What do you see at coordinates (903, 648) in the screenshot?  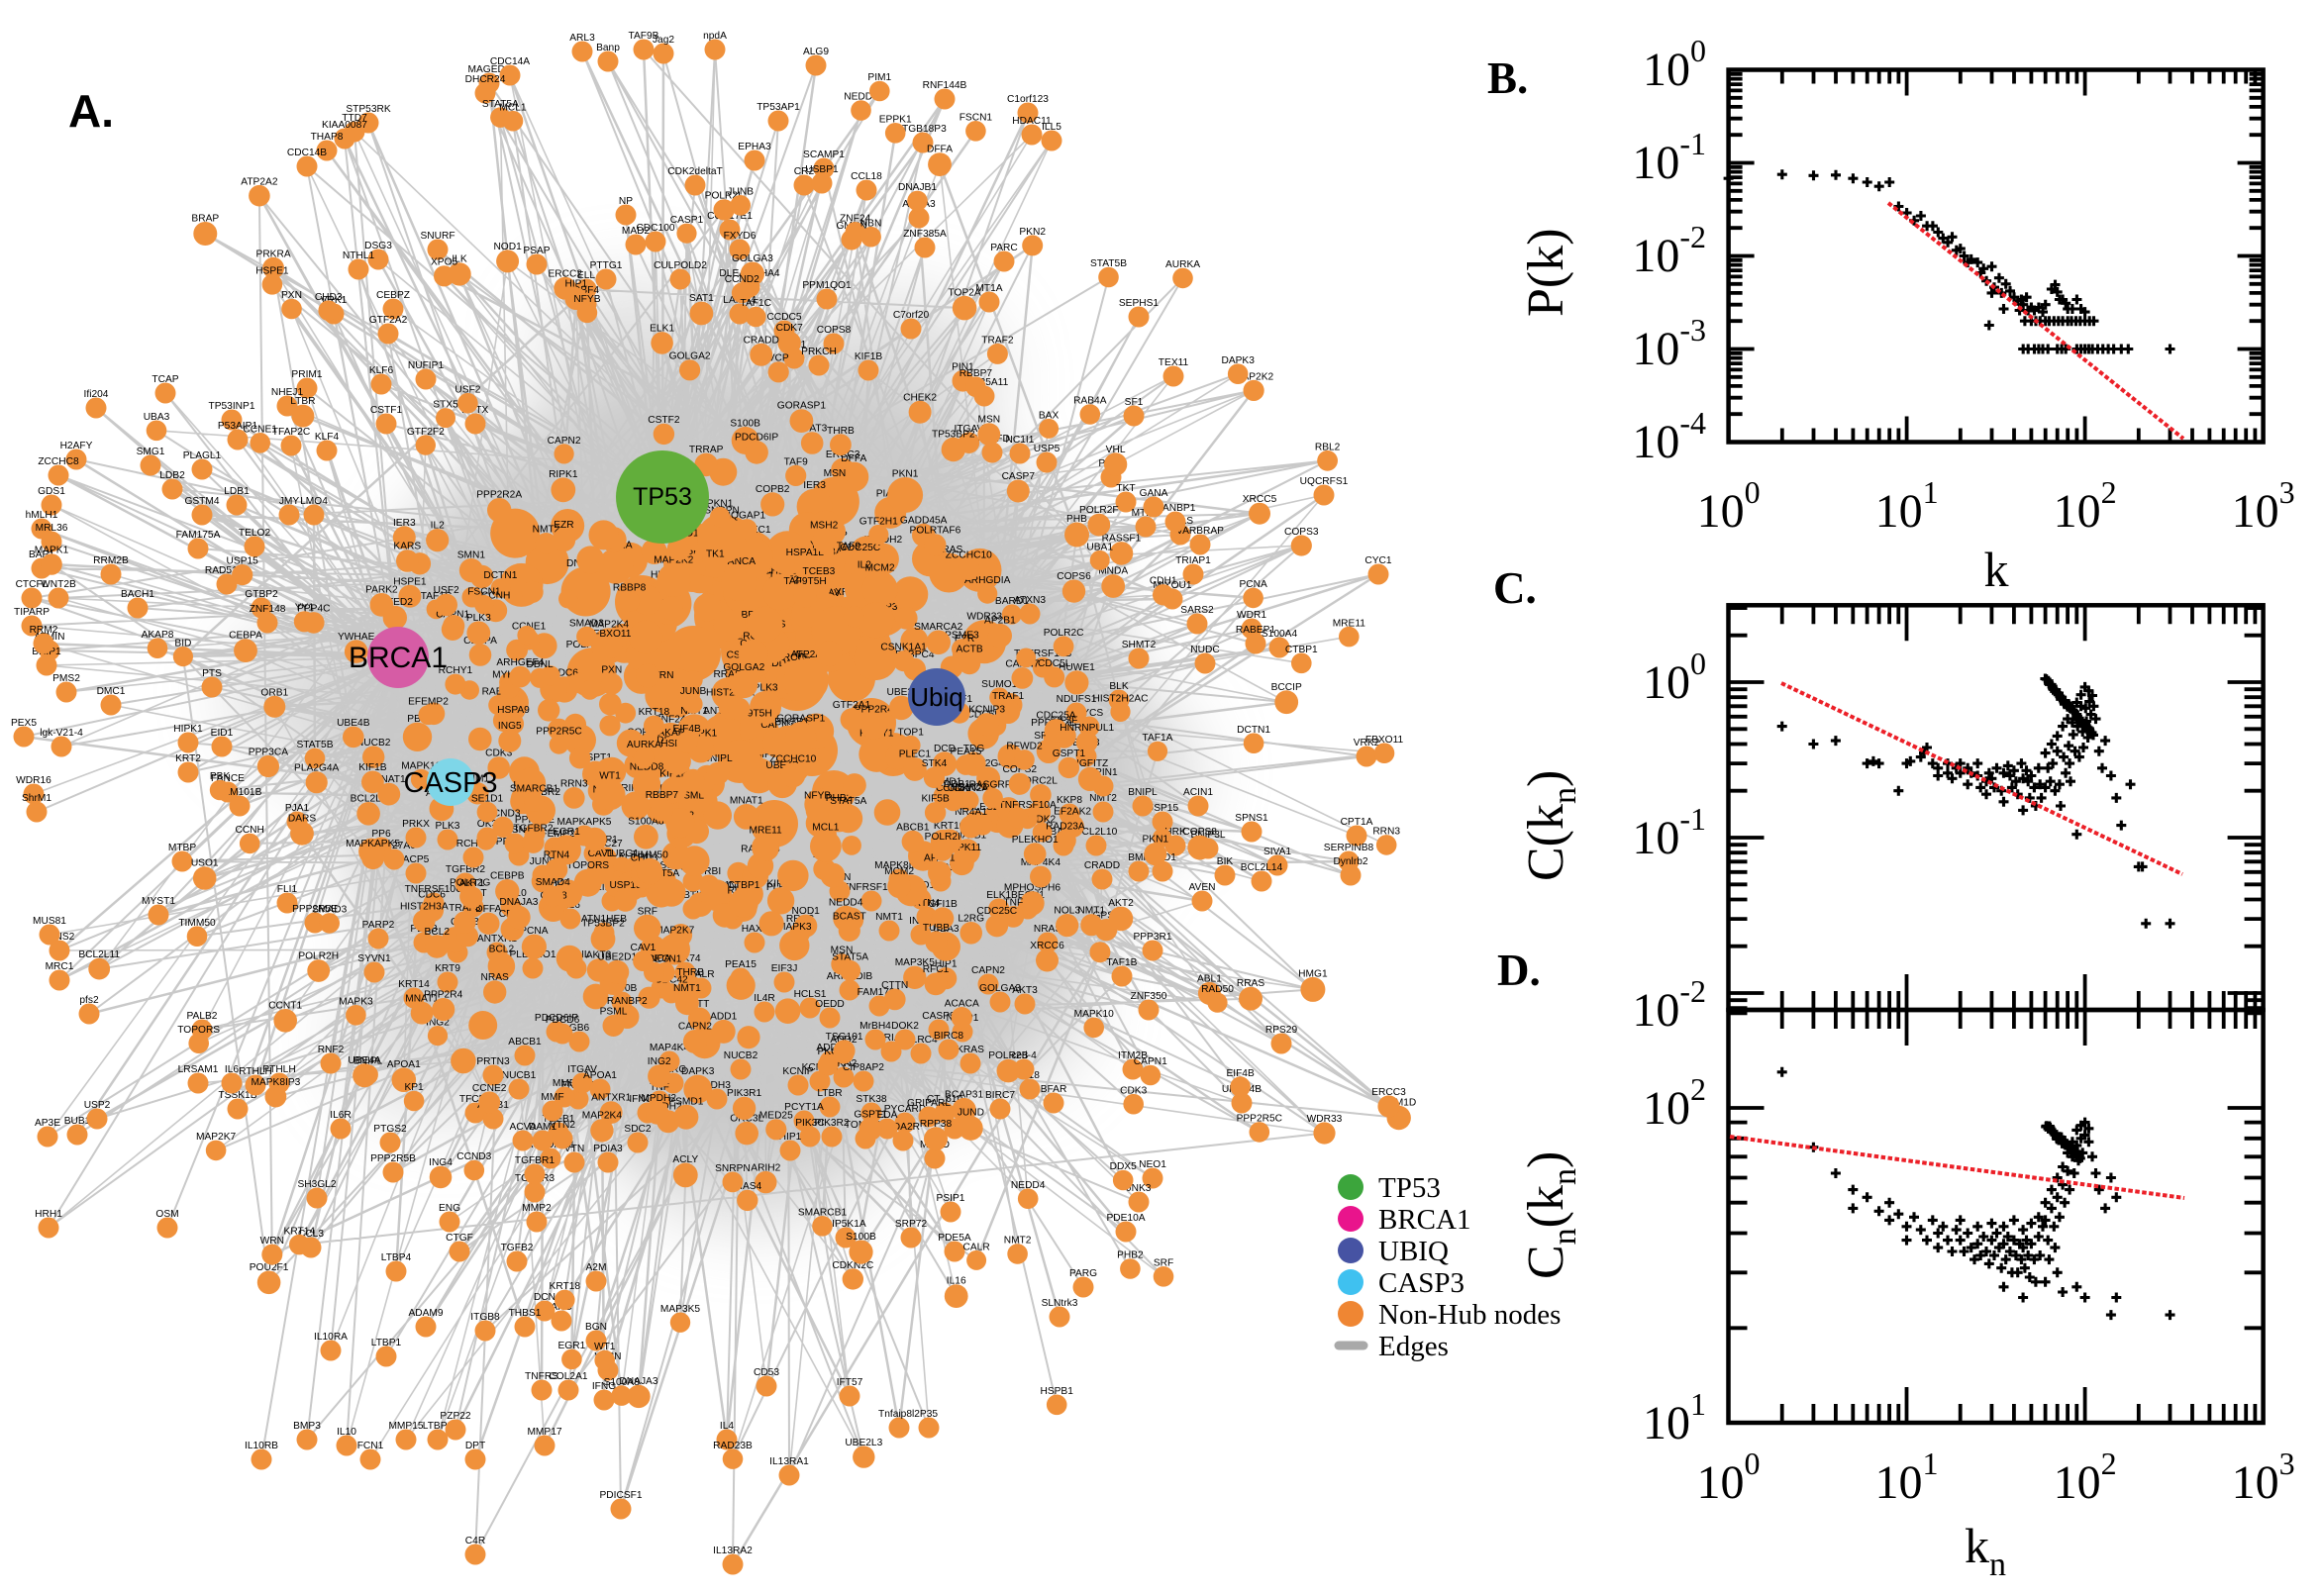 I see `svg-text: CSNK1A1` at bounding box center [903, 648].